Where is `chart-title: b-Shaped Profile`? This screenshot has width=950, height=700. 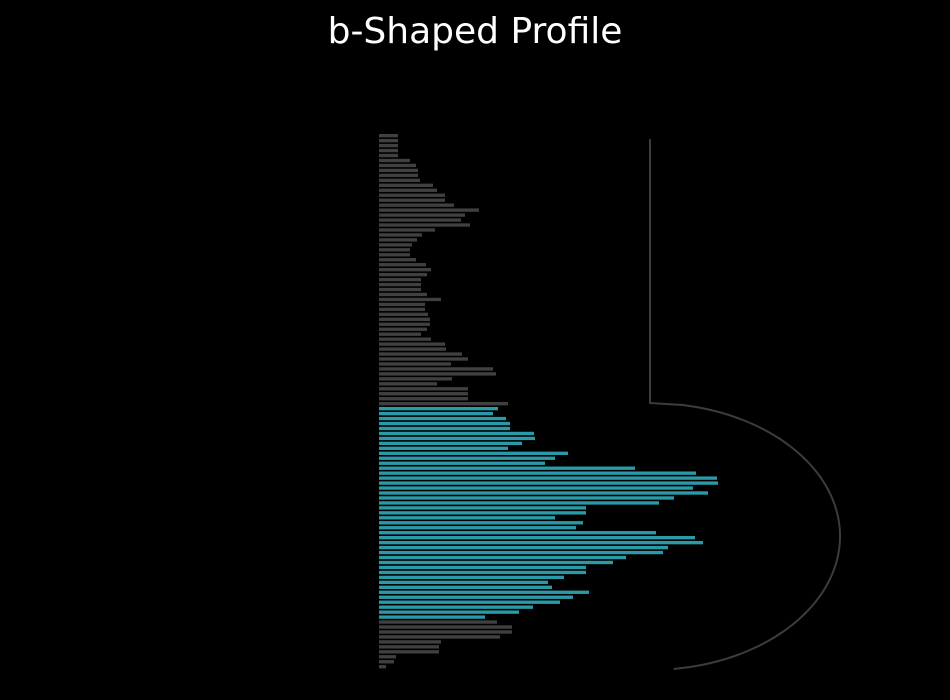
chart-title: b-Shaped Profile is located at coordinates (475, 31).